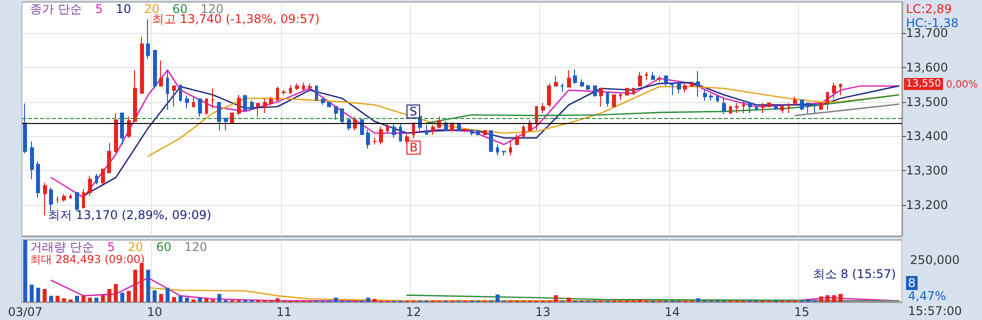 The height and width of the screenshot is (320, 982). Describe the element at coordinates (413, 111) in the screenshot. I see `annotation: S` at that location.